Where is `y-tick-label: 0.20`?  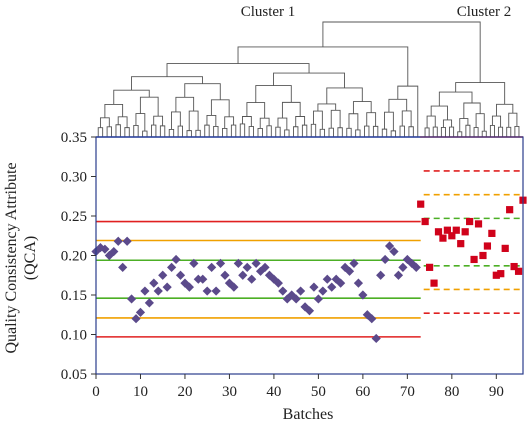
y-tick-label: 0.20 is located at coordinates (74, 257).